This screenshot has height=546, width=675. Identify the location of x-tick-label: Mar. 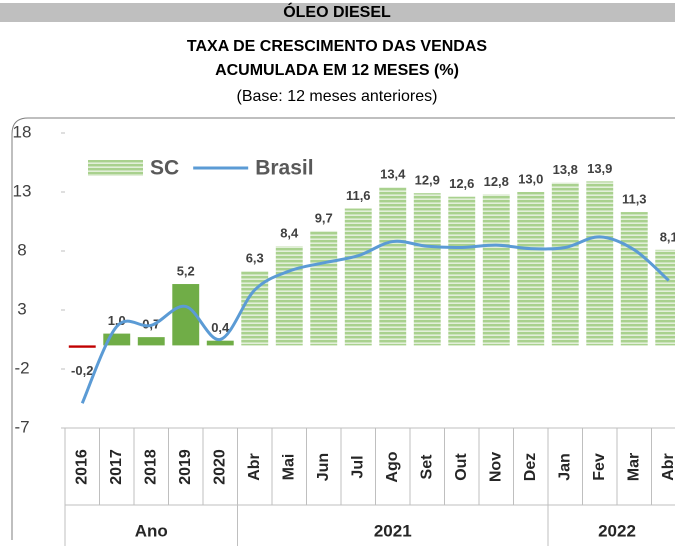
(633, 467).